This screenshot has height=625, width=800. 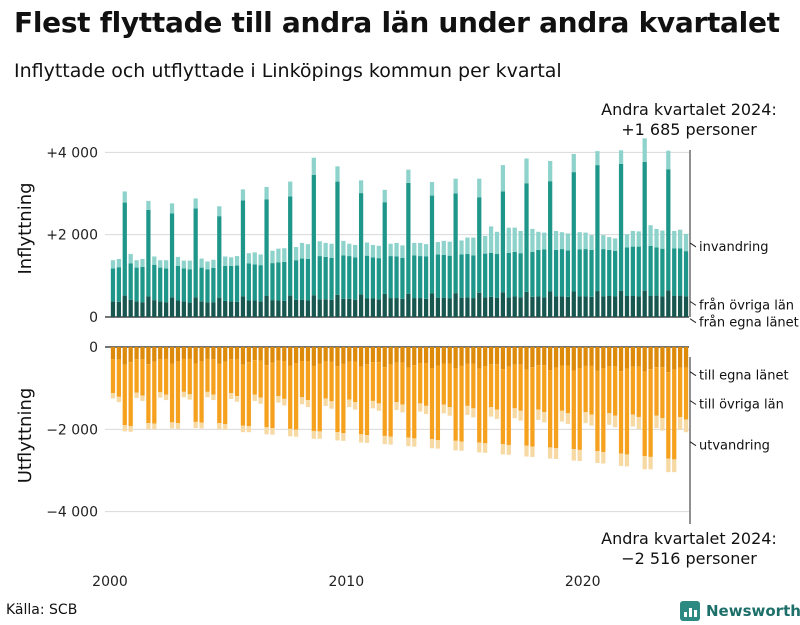 I want to click on y-tick-label: +2 000, so click(x=72, y=236).